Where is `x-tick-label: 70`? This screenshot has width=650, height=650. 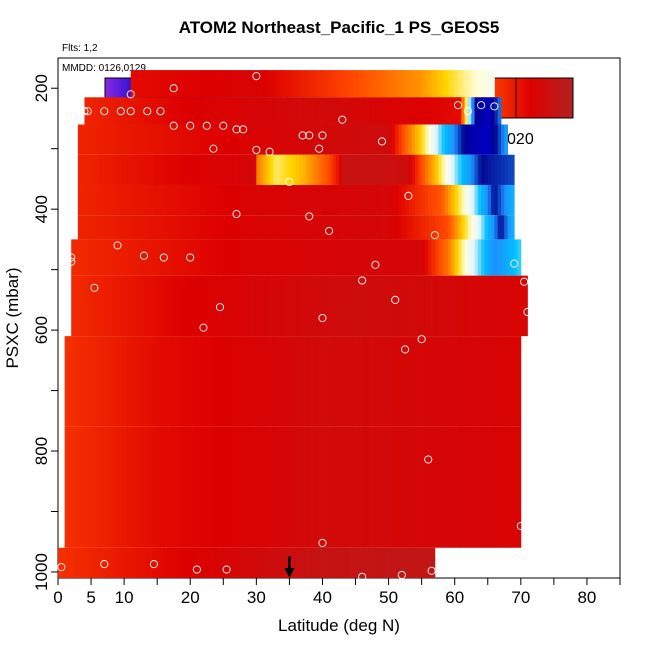 x-tick-label: 70 is located at coordinates (520, 597).